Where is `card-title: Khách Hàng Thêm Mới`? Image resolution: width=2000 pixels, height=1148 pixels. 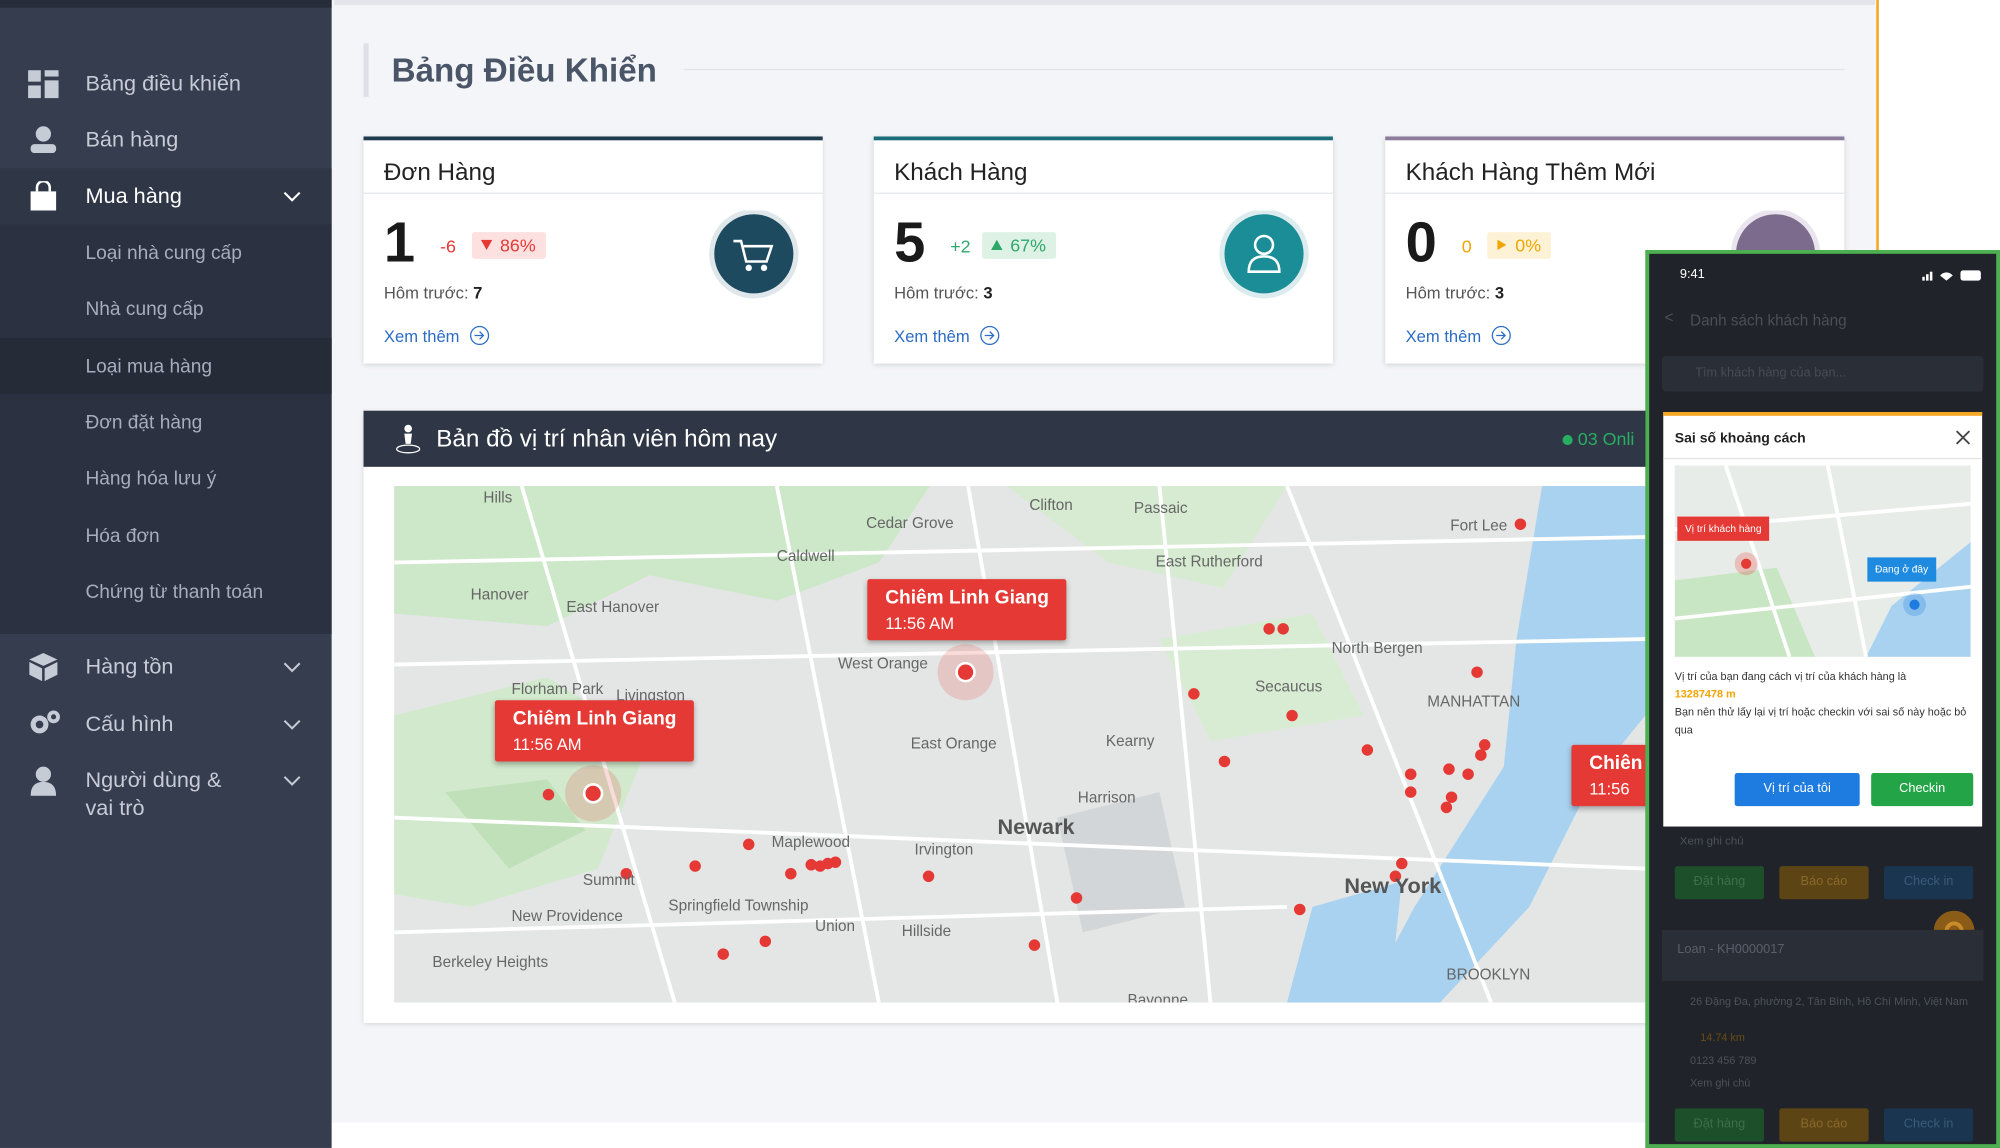
card-title: Khách Hàng Thêm Mới is located at coordinates (1530, 173).